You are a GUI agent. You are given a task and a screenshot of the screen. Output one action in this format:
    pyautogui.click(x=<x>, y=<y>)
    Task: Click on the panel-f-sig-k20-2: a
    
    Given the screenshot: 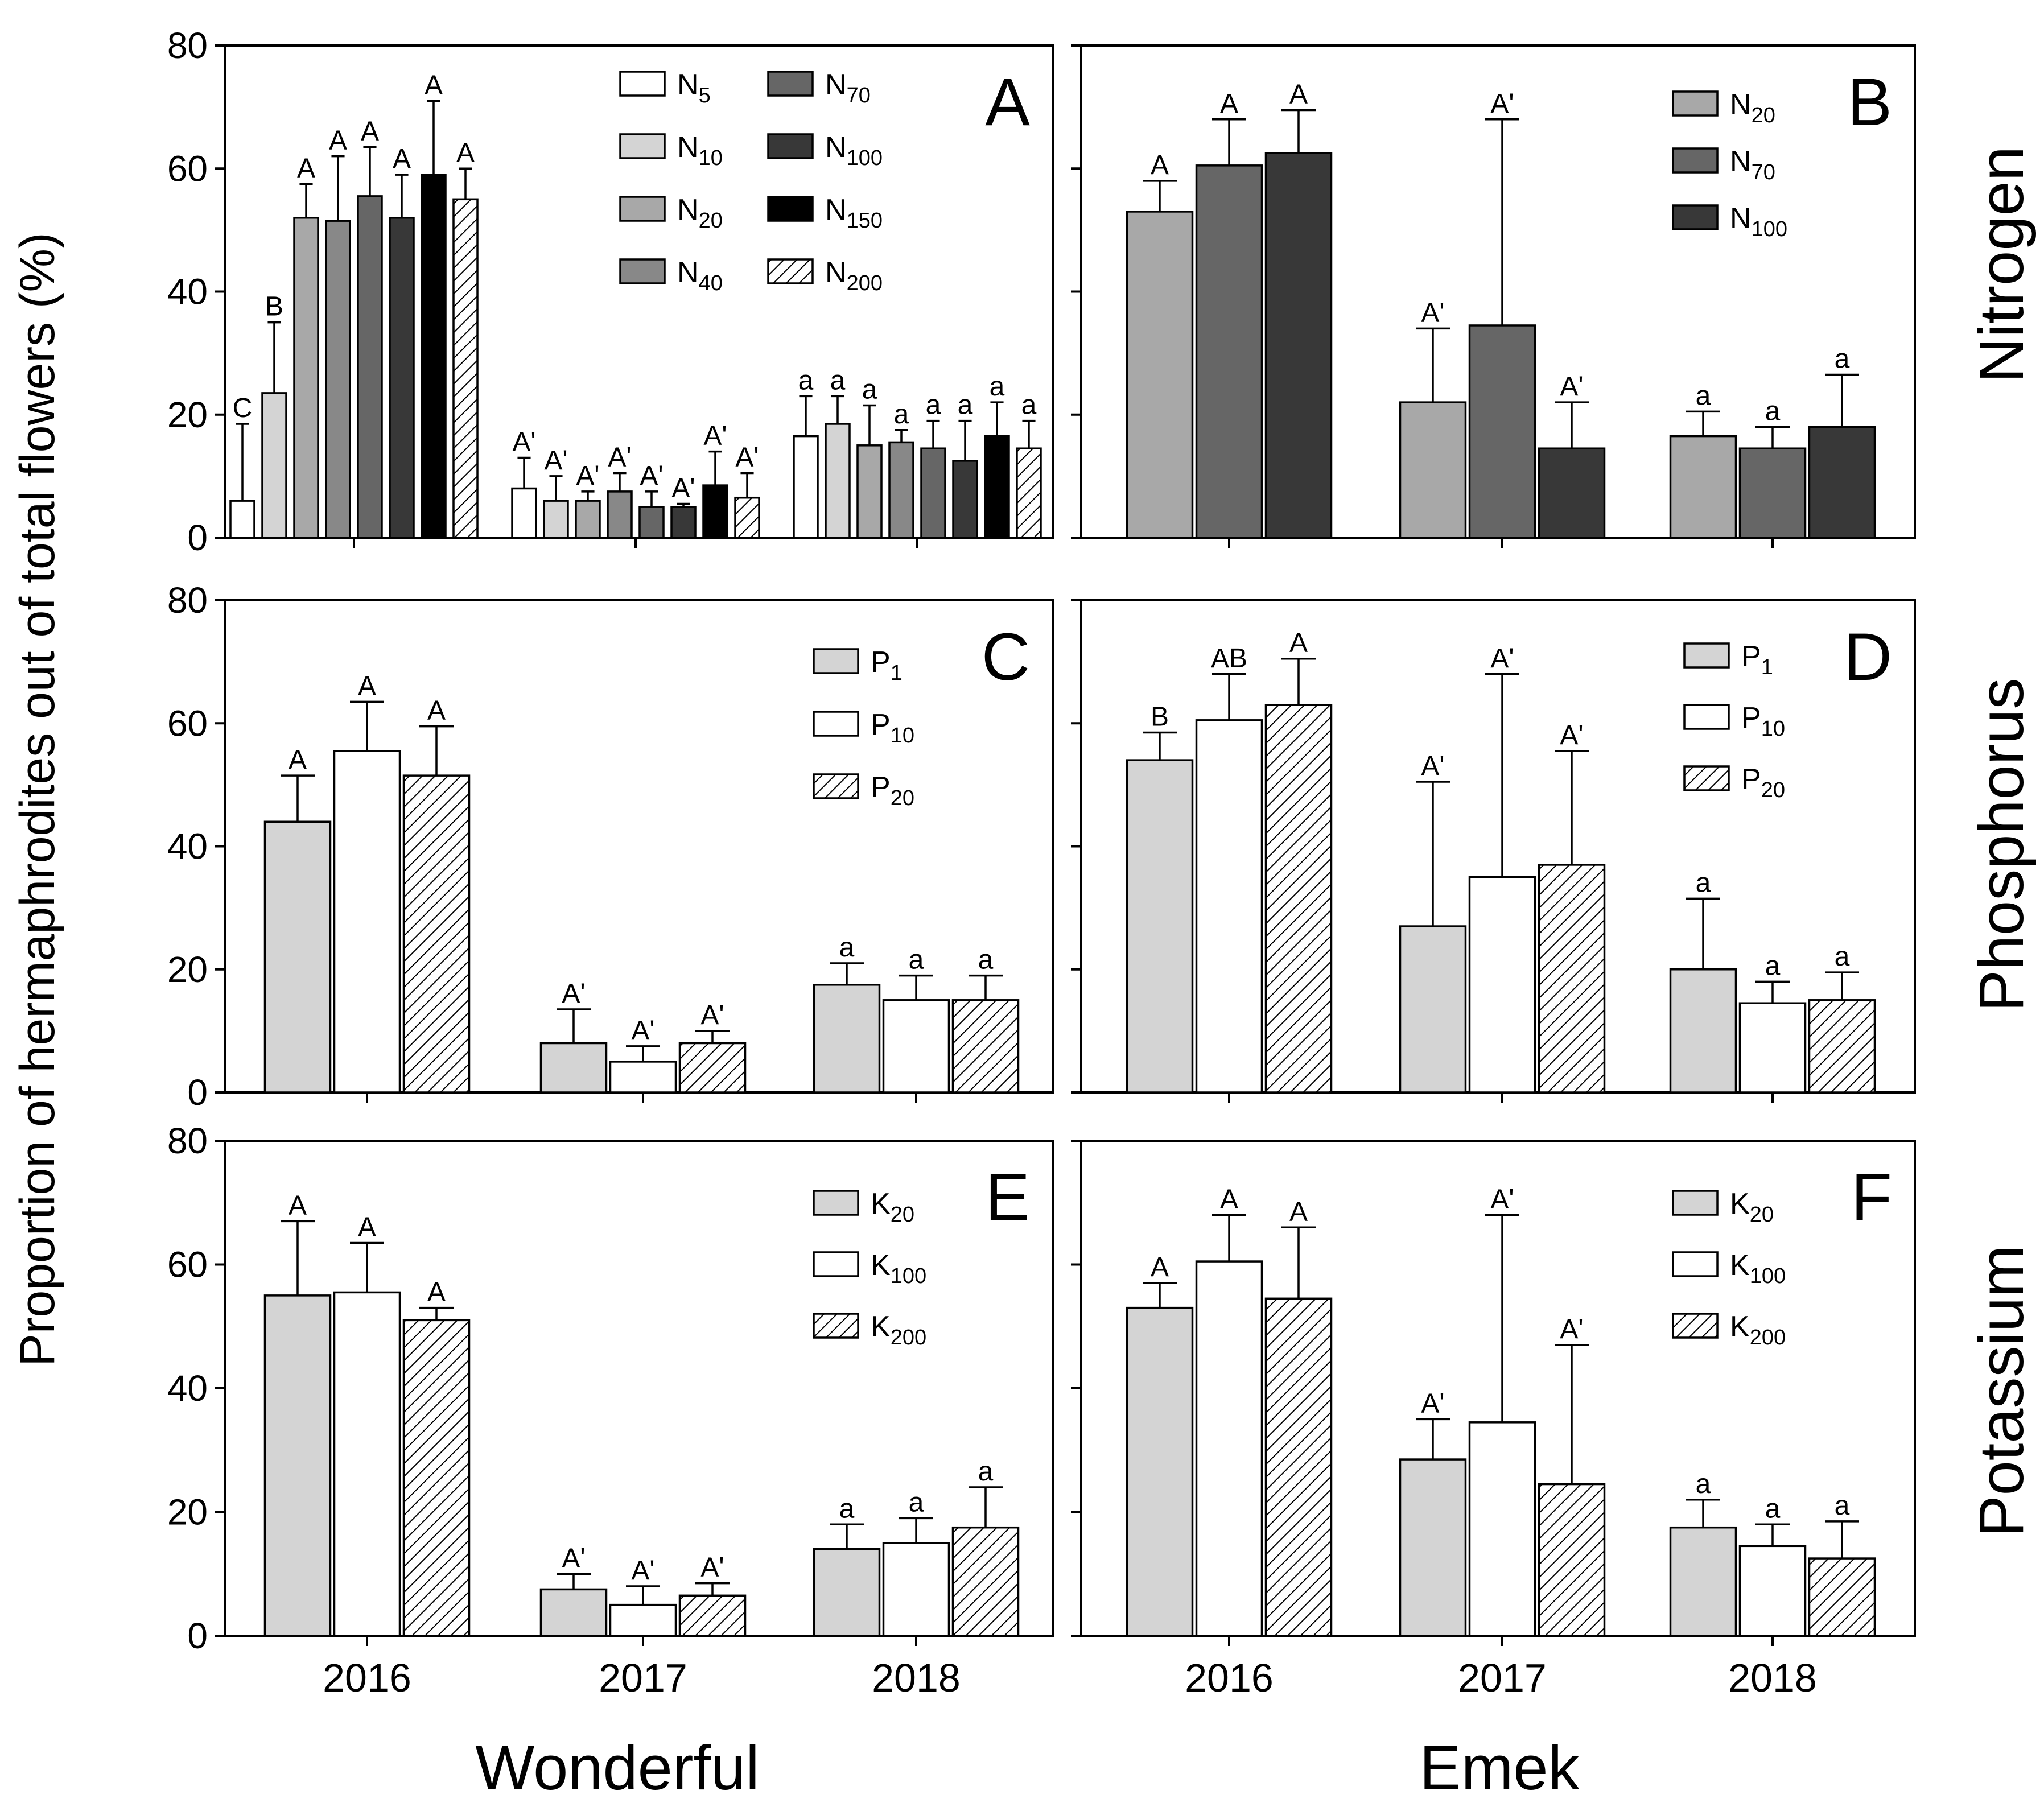 What is the action you would take?
    pyautogui.click(x=1703, y=1484)
    